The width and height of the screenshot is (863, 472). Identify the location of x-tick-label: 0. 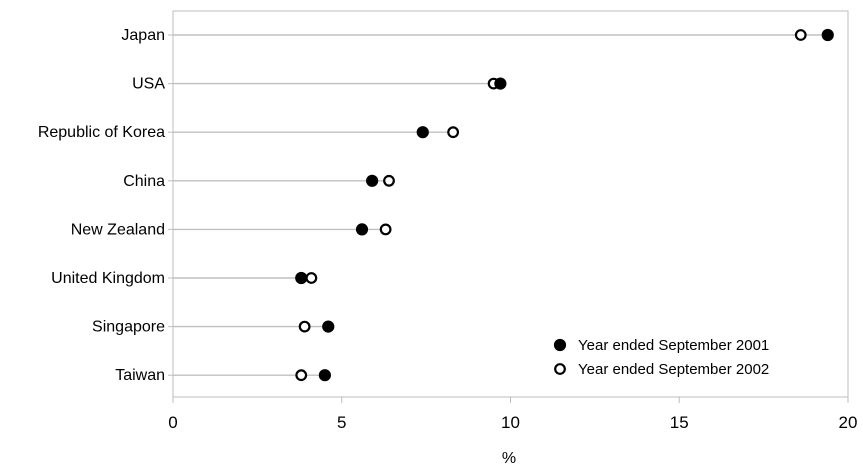
(172, 422).